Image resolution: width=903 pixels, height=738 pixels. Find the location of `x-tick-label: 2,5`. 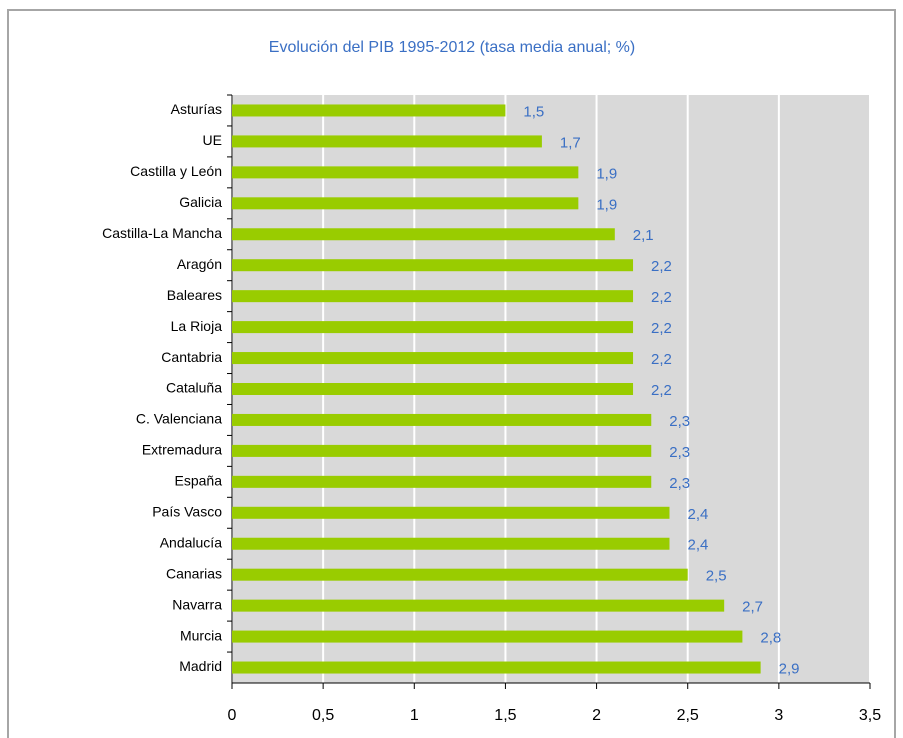

x-tick-label: 2,5 is located at coordinates (688, 715).